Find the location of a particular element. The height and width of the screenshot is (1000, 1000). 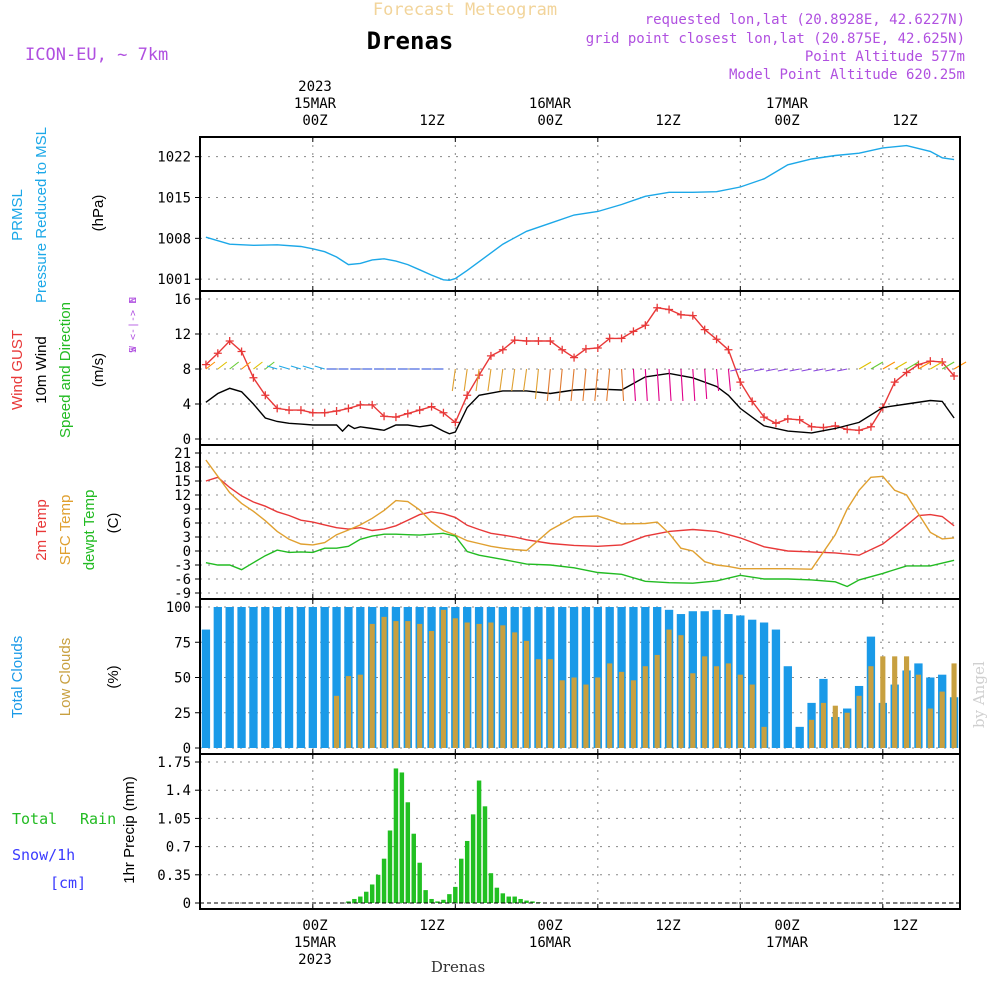

top-tick-4: 17MAR 00Z is located at coordinates (787, 112).